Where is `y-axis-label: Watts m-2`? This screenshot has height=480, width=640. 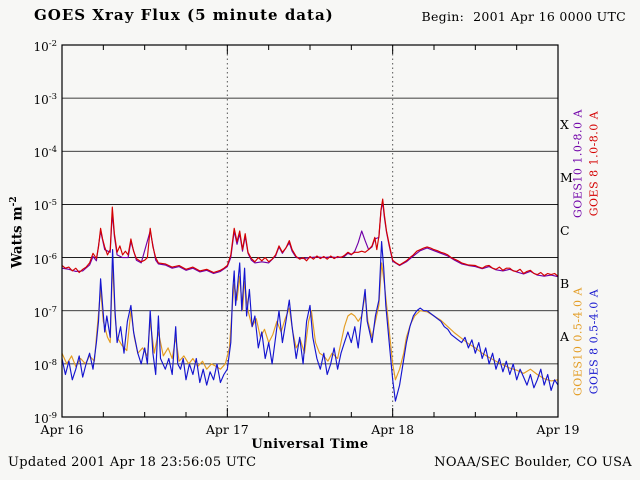
y-axis-label: Watts m-2 is located at coordinates (17, 232).